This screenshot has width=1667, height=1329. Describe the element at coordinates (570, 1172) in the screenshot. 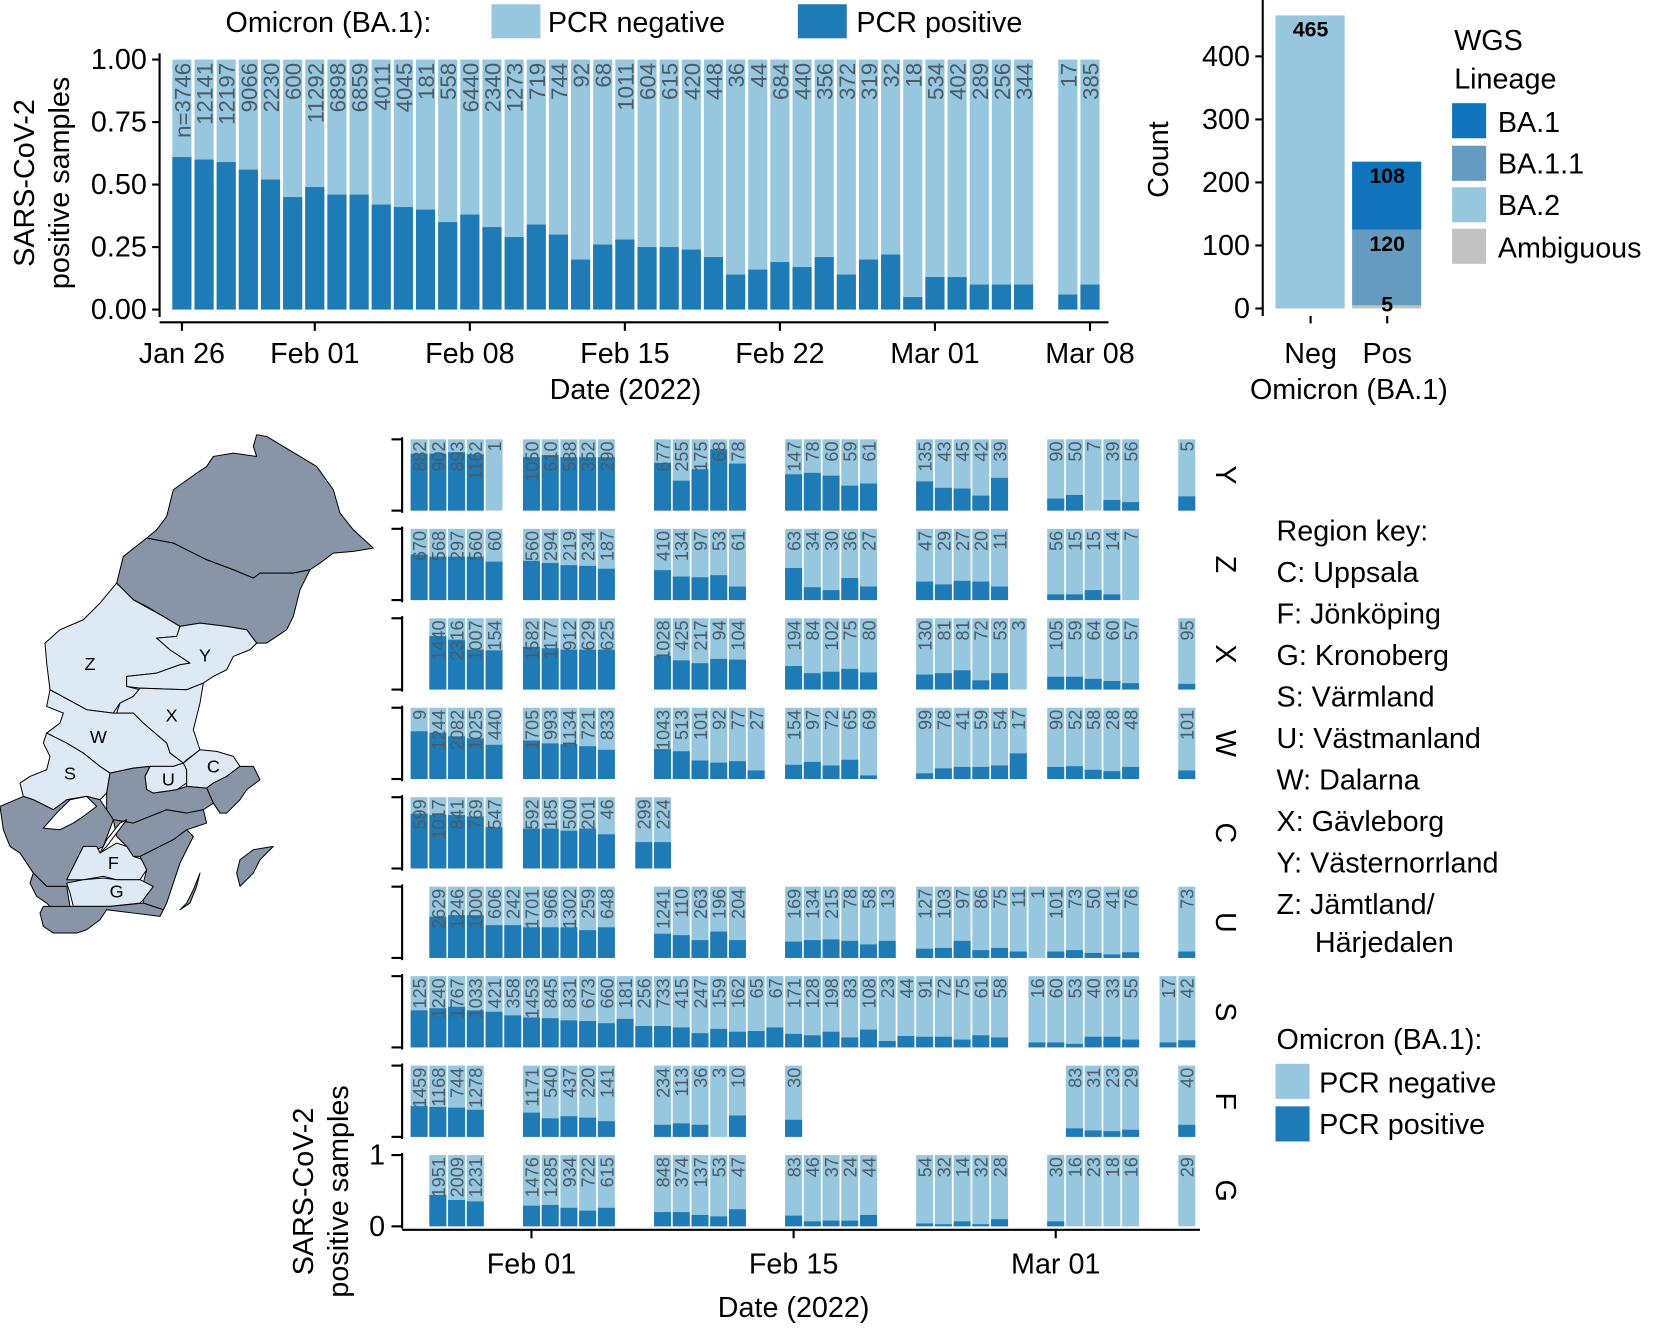

I see `bar-count-label: 934` at that location.